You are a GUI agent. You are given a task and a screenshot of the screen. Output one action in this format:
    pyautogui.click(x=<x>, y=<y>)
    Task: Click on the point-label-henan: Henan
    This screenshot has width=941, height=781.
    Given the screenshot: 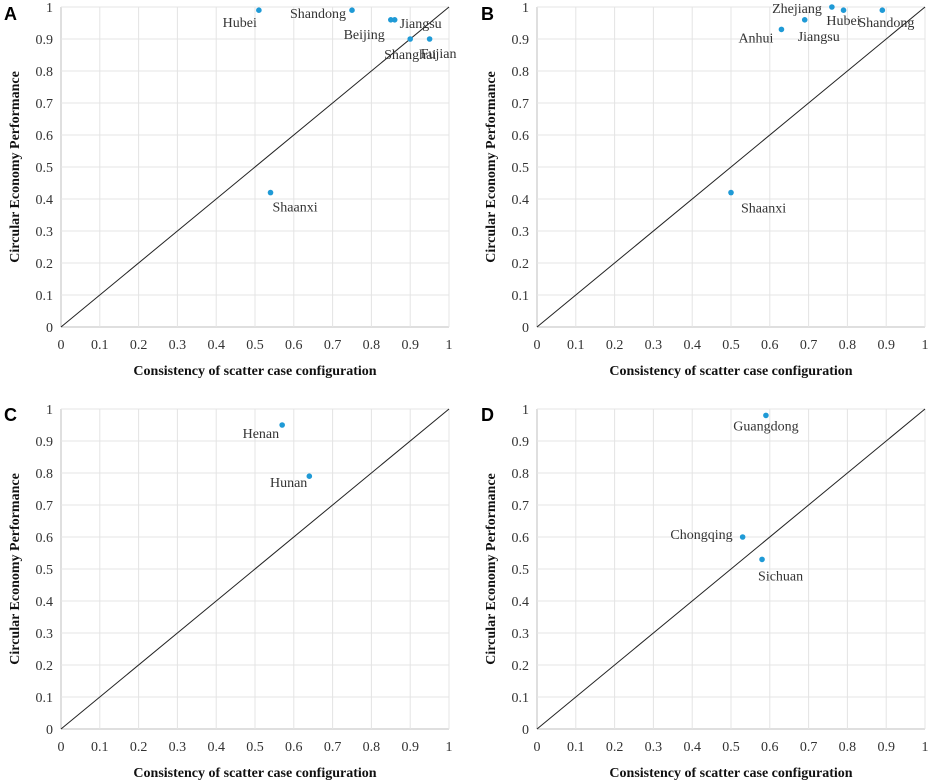 What is the action you would take?
    pyautogui.click(x=261, y=434)
    